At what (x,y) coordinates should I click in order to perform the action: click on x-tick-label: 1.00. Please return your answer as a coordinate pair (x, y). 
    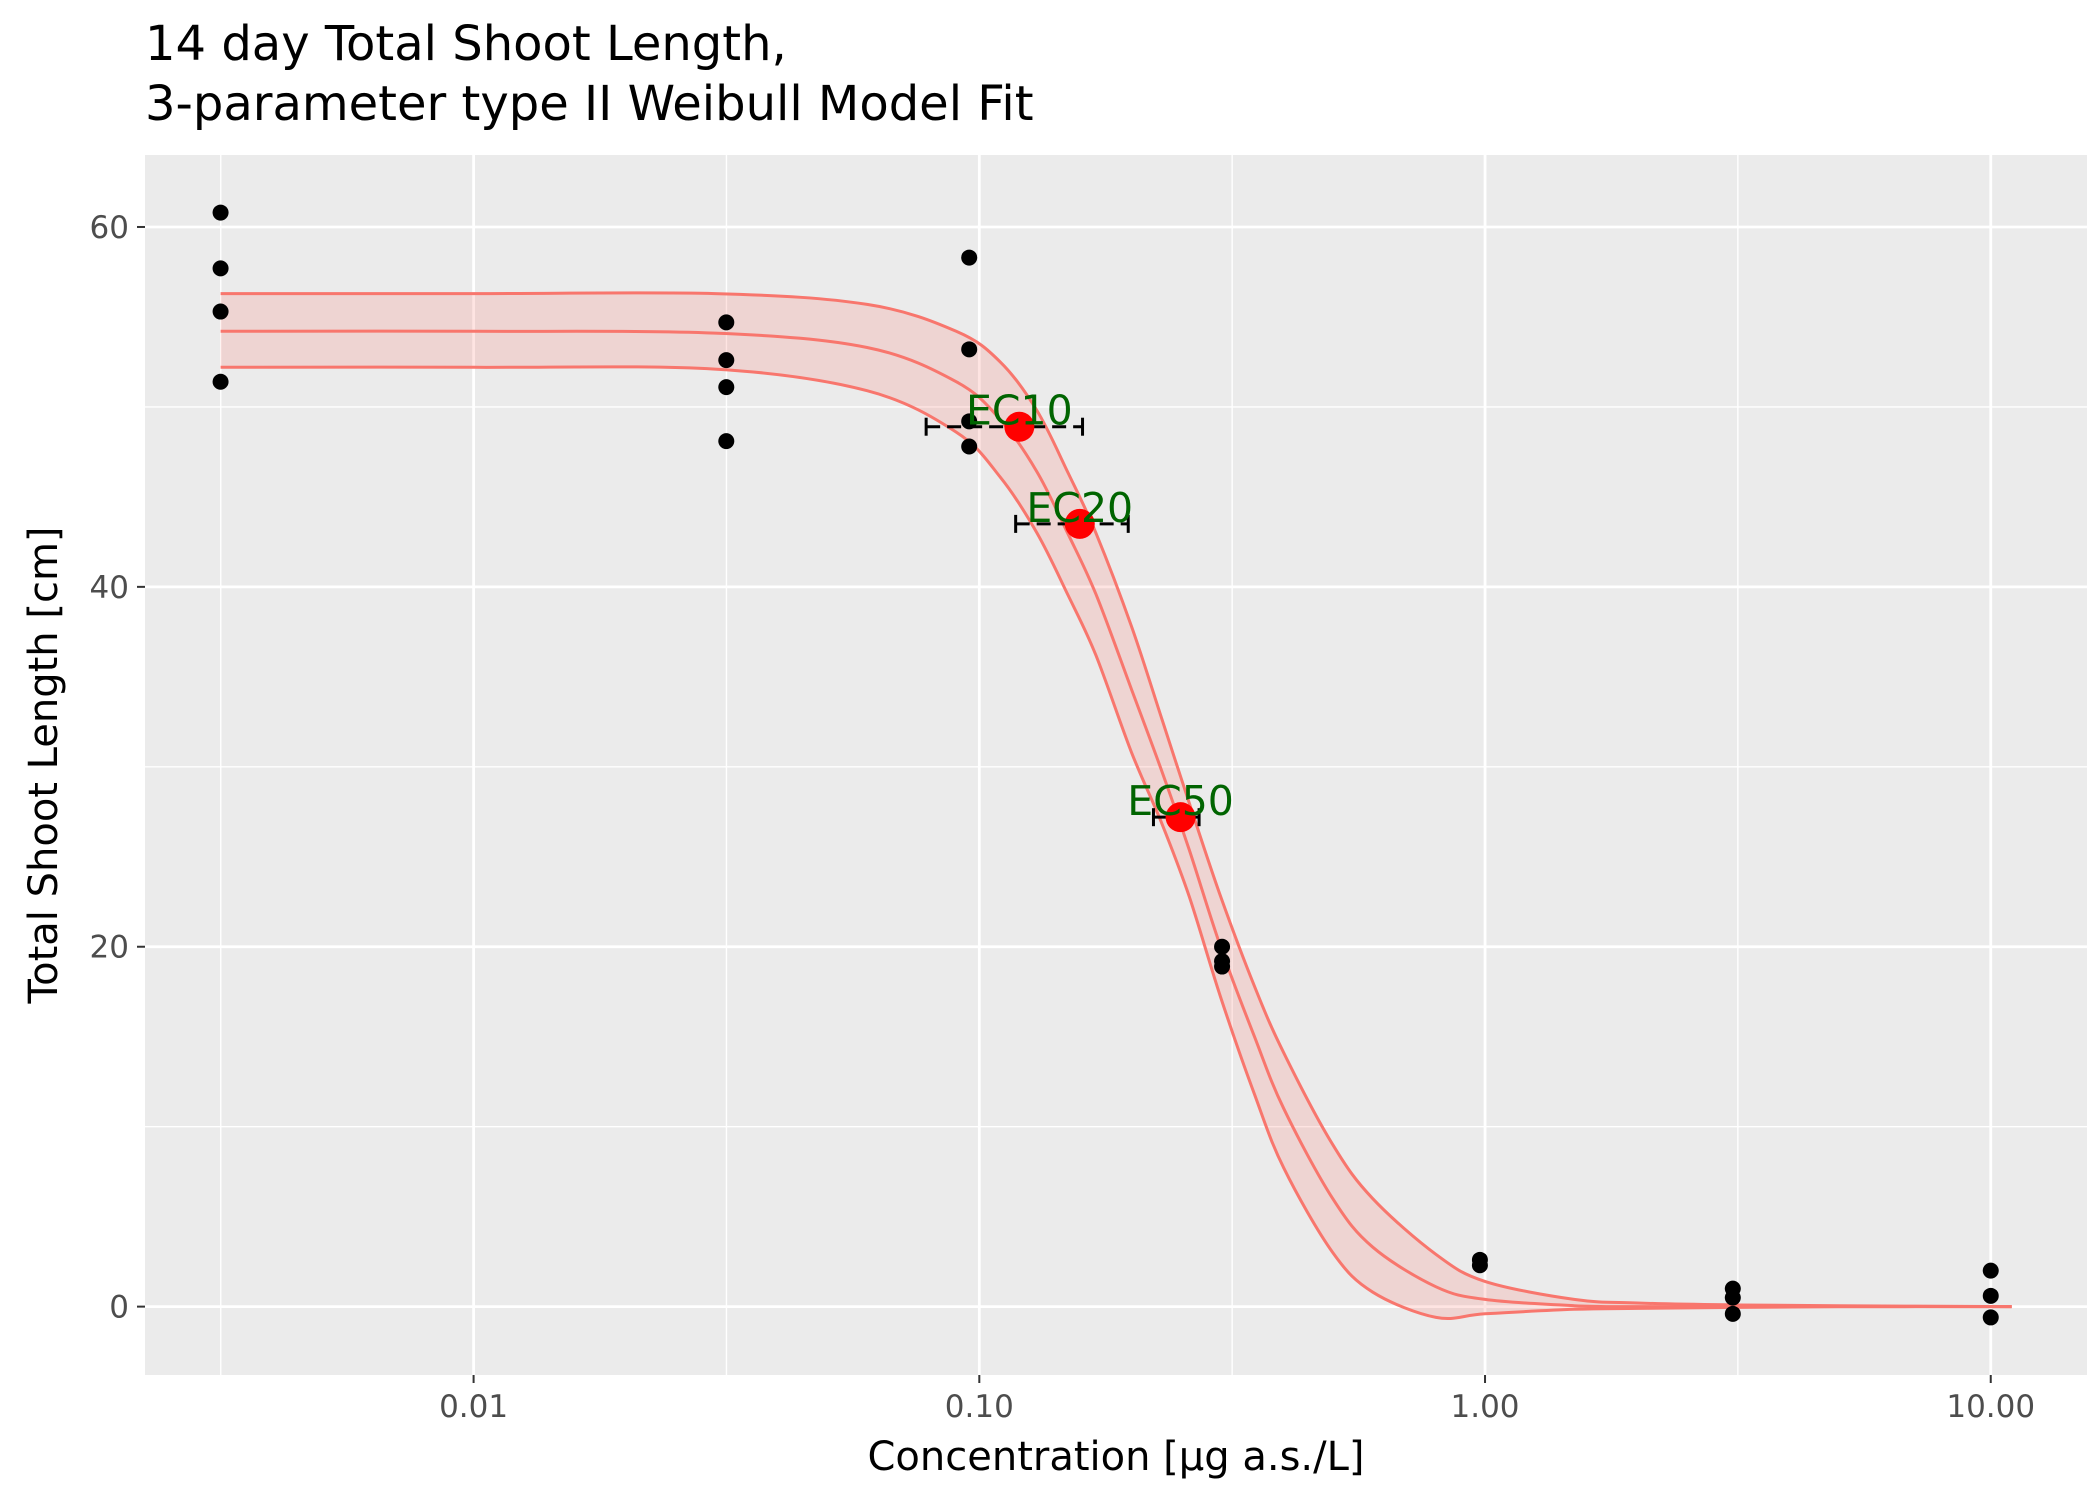
    Looking at the image, I should click on (1485, 1407).